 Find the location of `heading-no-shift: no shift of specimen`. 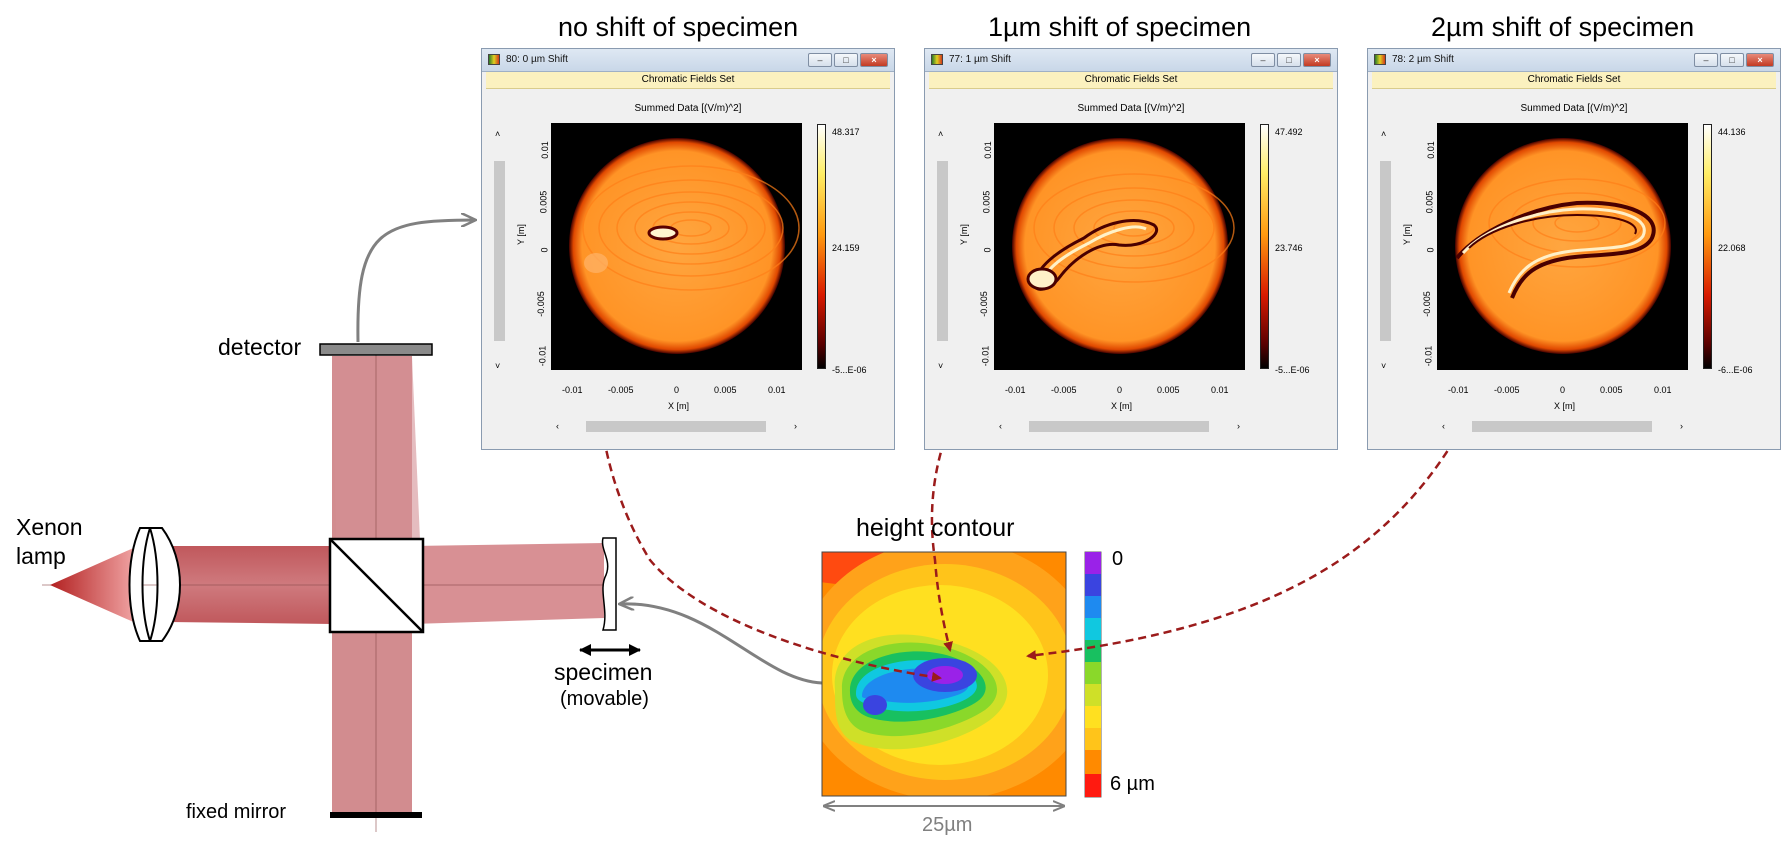

heading-no-shift: no shift of specimen is located at coordinates (678, 27).